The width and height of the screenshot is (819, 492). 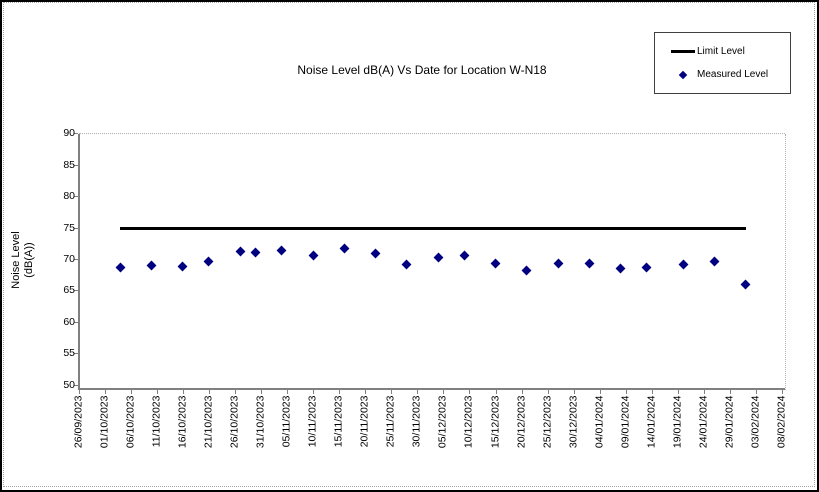 I want to click on x-axis-line, so click(x=431, y=389).